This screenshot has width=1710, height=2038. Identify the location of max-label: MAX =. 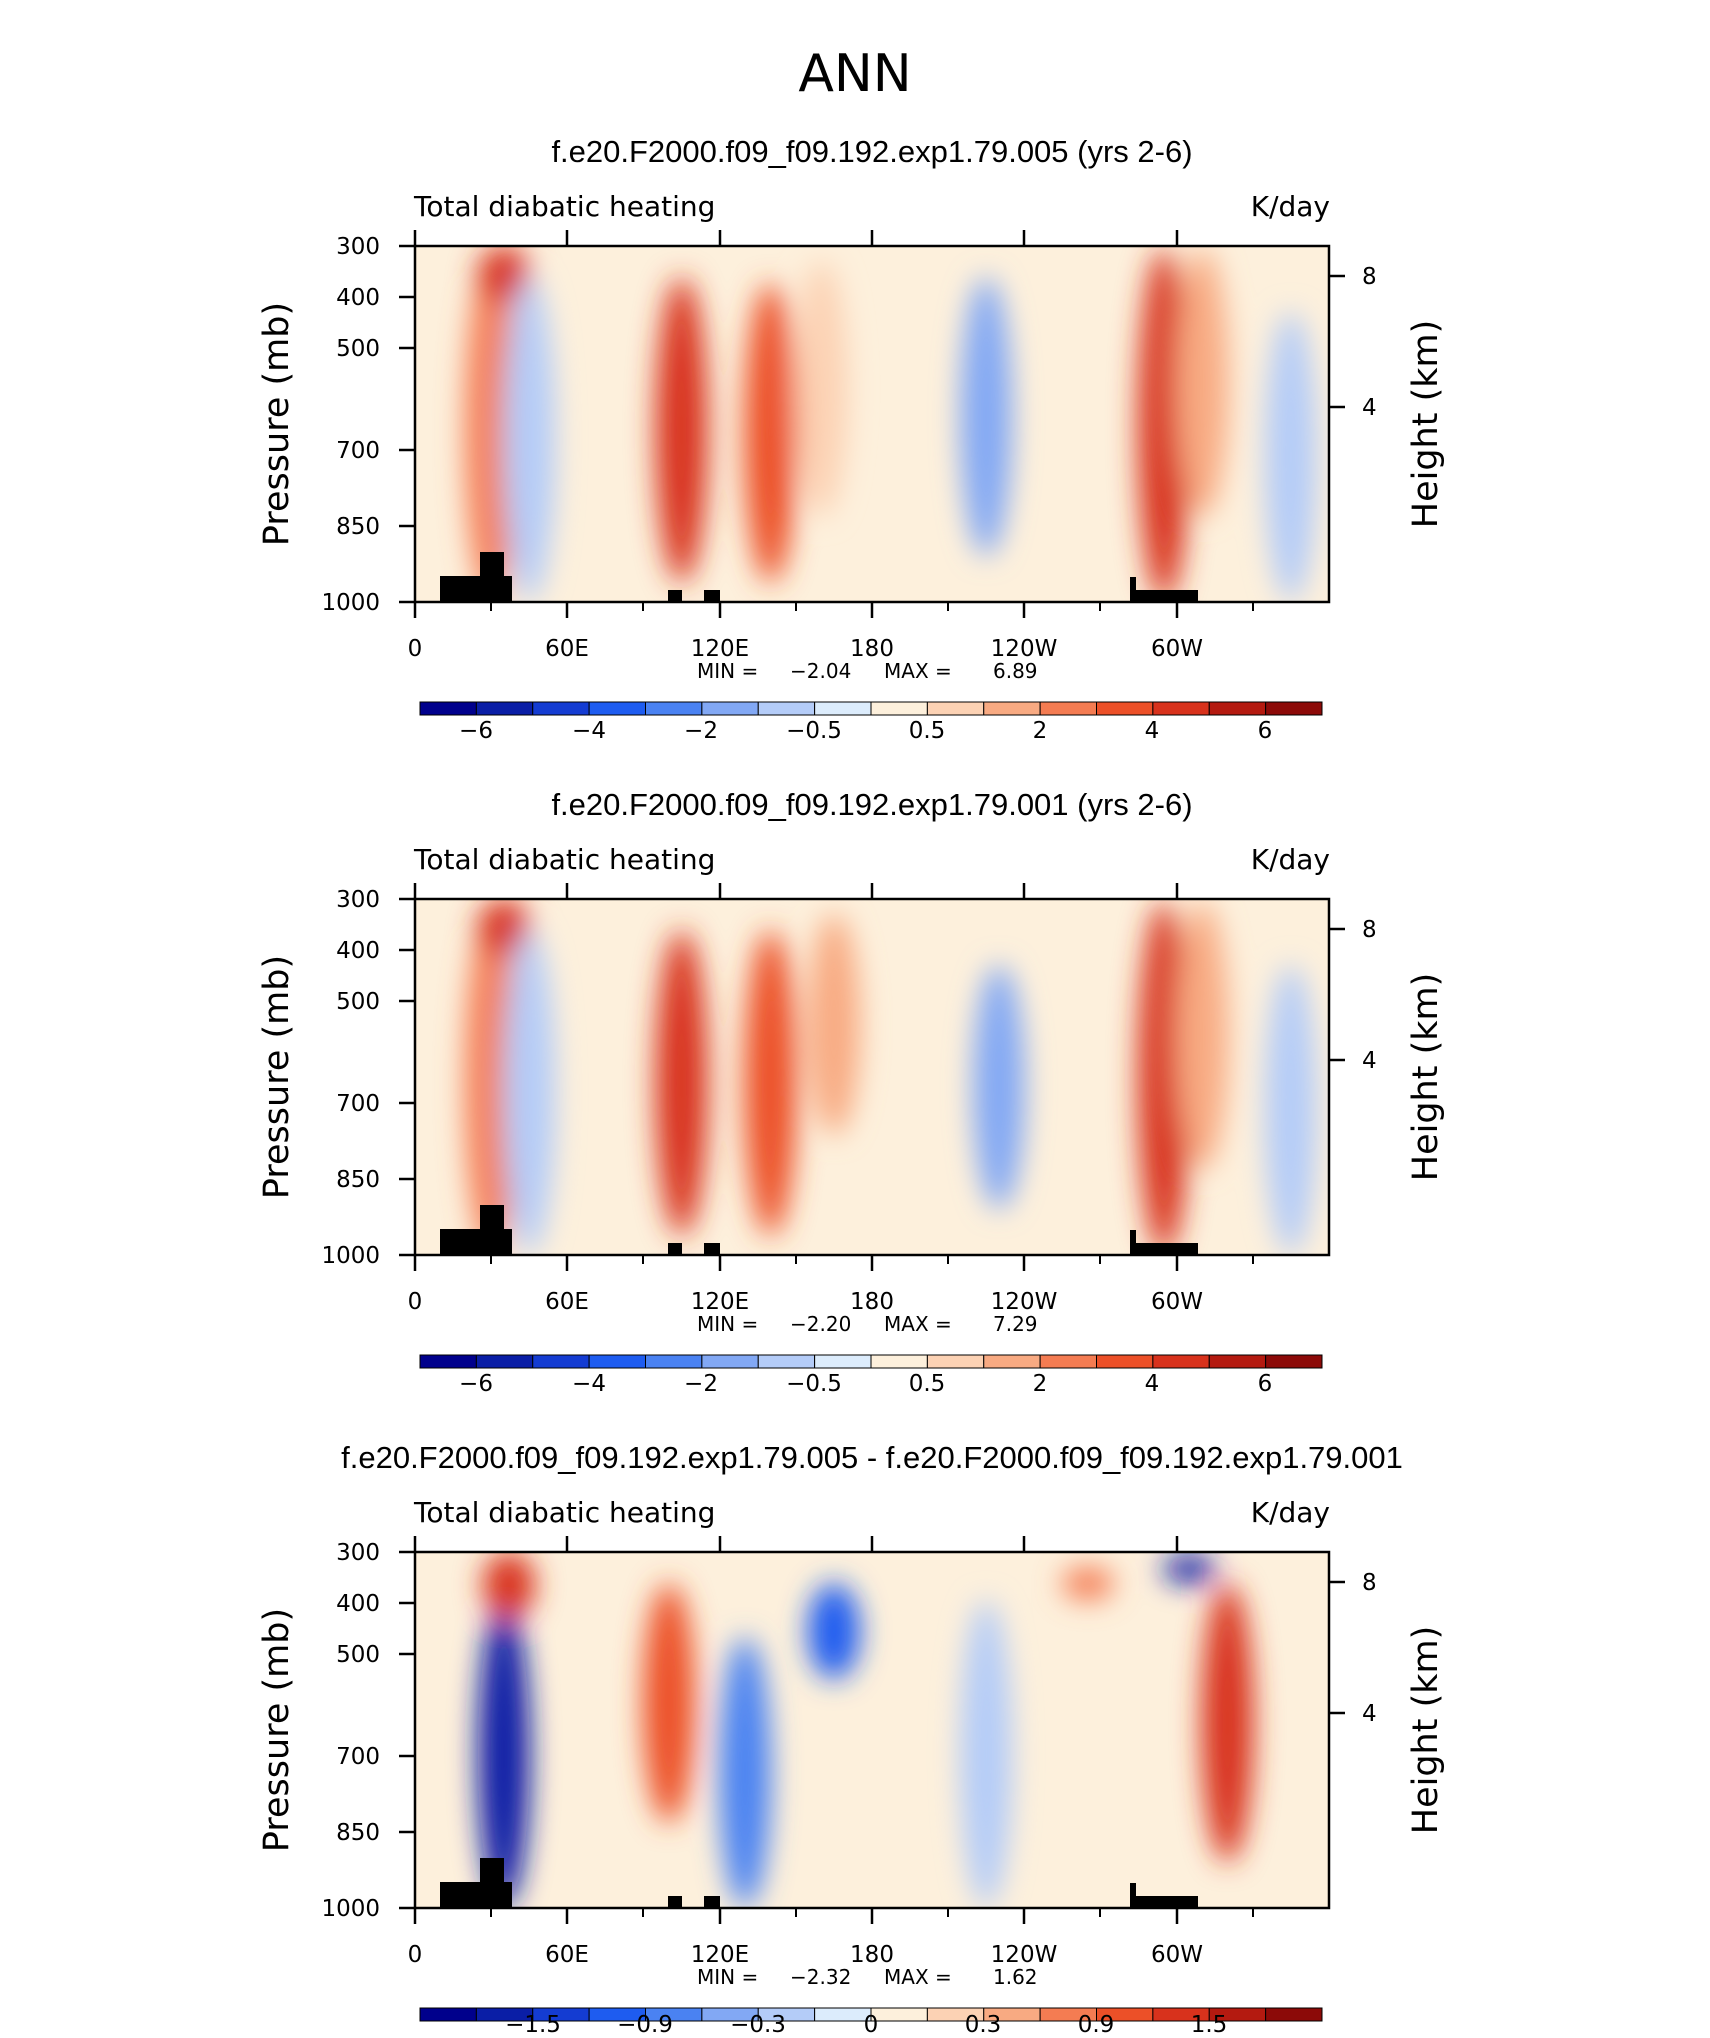
(918, 671).